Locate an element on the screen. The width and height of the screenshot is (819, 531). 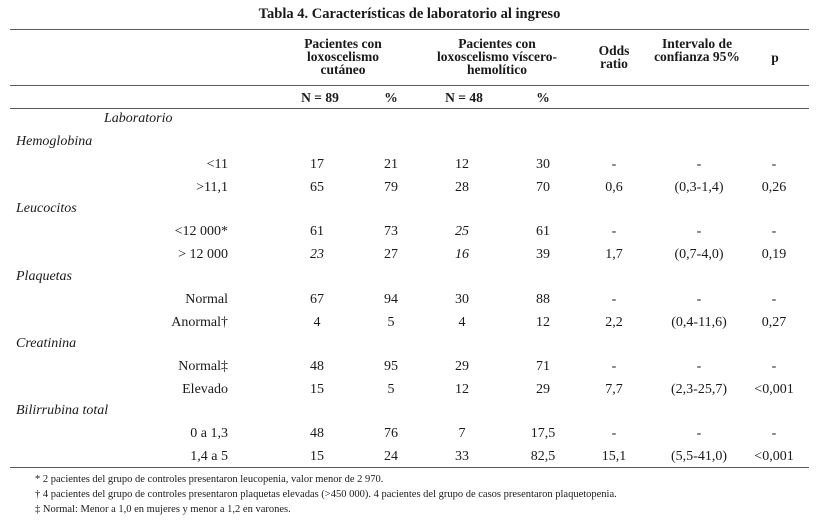
top-rule is located at coordinates (409, 29).